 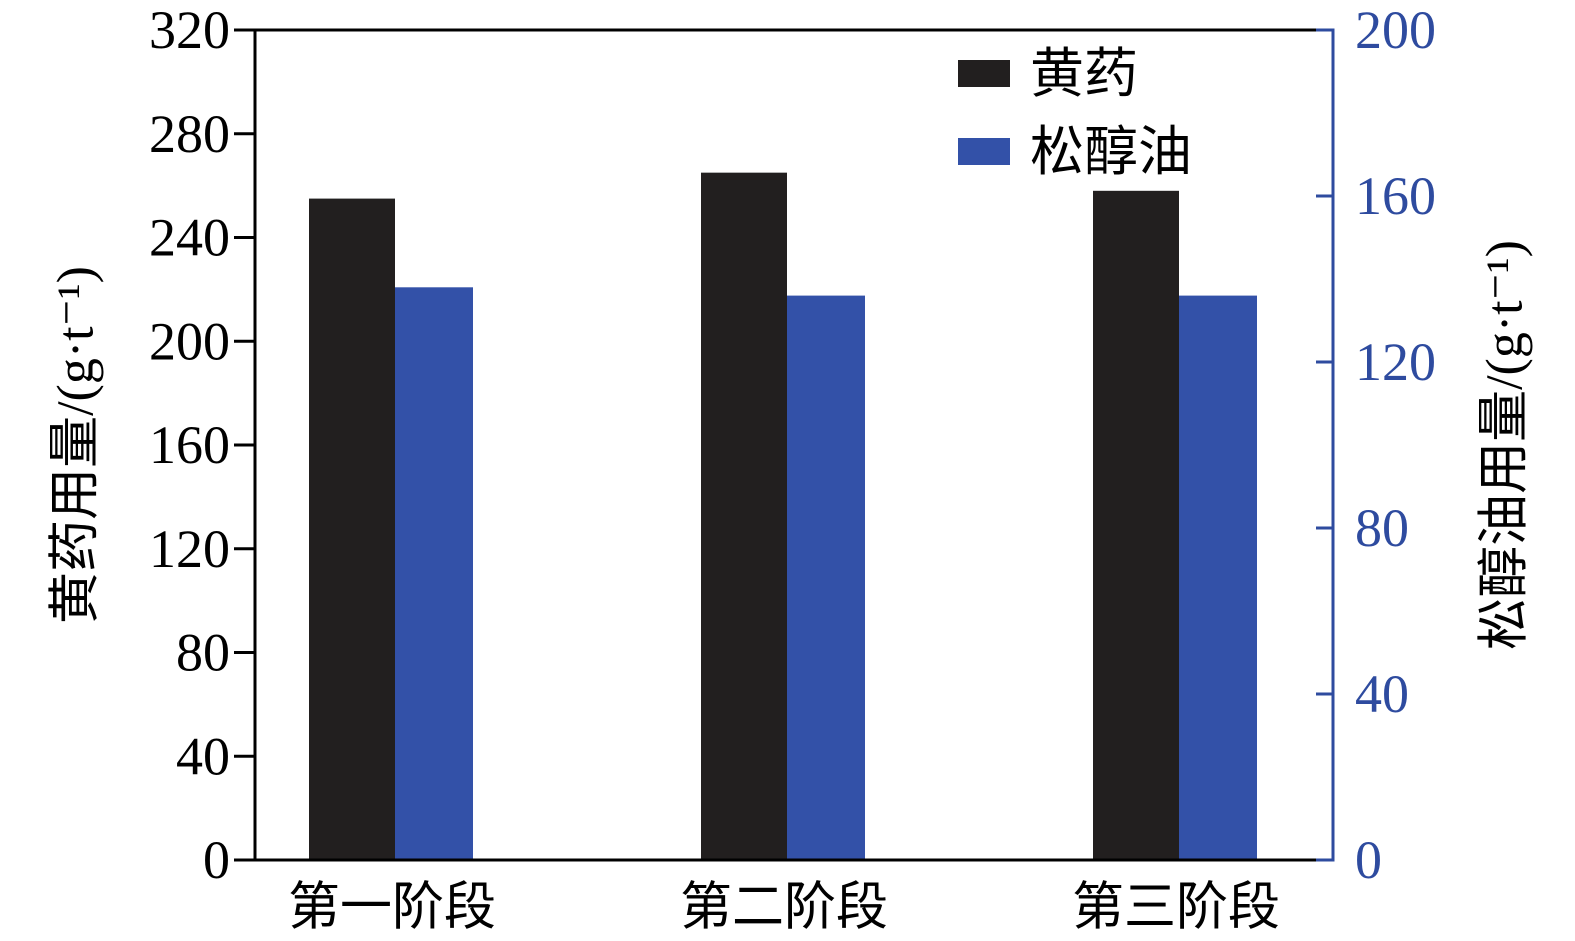 I want to click on right-y-tick-label: 200, so click(x=1395, y=30).